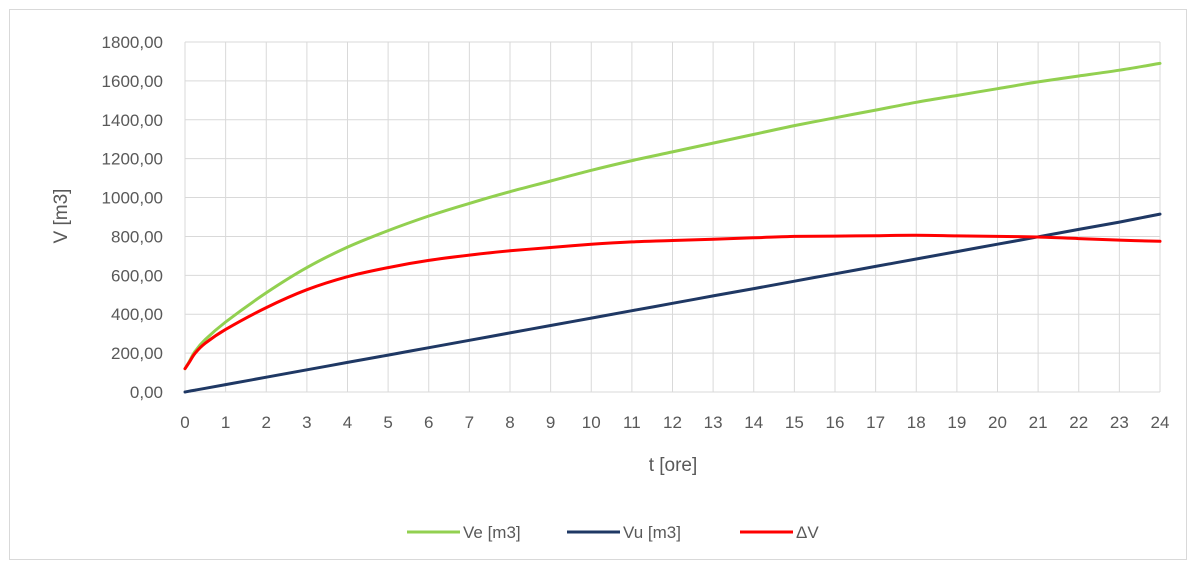 The width and height of the screenshot is (1190, 563). I want to click on x-tick-label: 18, so click(916, 422).